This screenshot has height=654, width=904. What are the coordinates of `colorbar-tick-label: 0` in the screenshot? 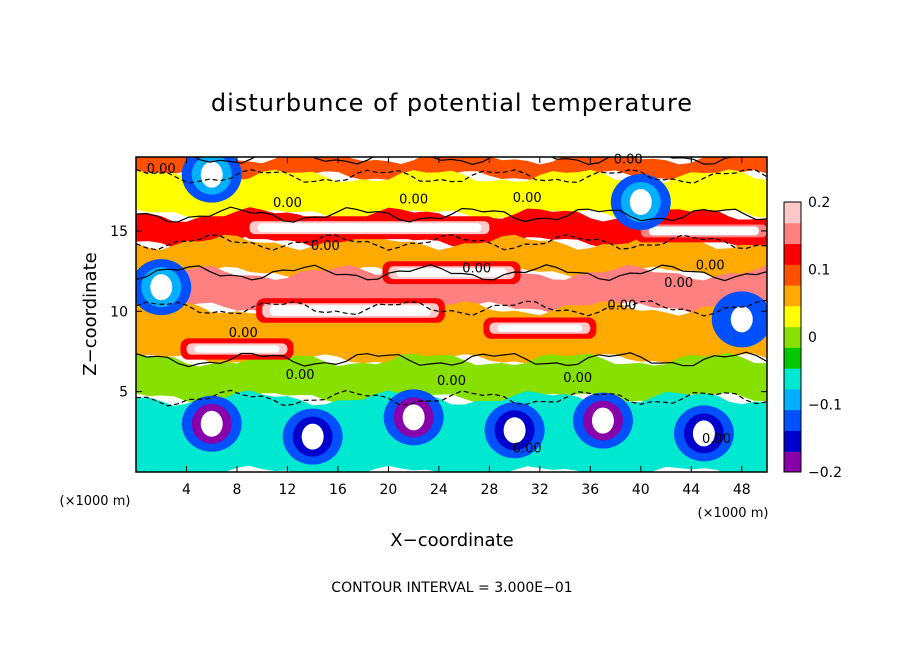 It's located at (812, 338).